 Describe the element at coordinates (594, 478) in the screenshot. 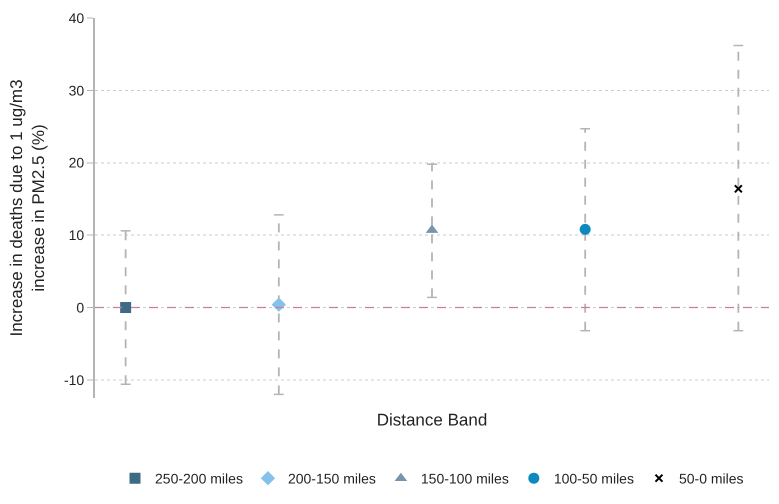

I see `legend-label: 100-50 miles` at that location.